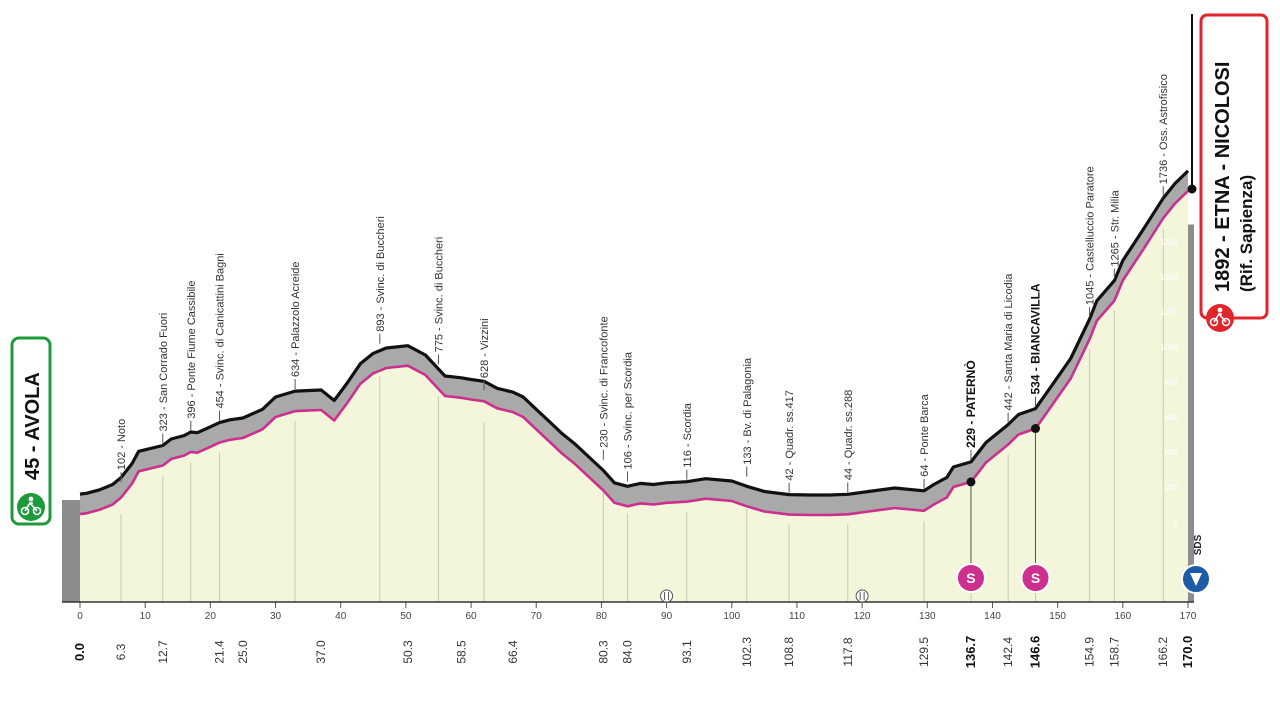 The image size is (1280, 725). Describe the element at coordinates (1187, 652) in the screenshot. I see `km-label: 170.0` at that location.